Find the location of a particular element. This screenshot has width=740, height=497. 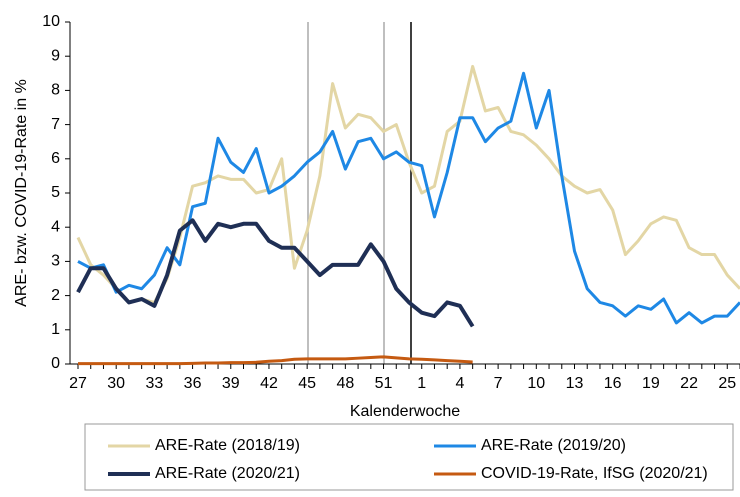

x-tick-label: 7 is located at coordinates (498, 383).